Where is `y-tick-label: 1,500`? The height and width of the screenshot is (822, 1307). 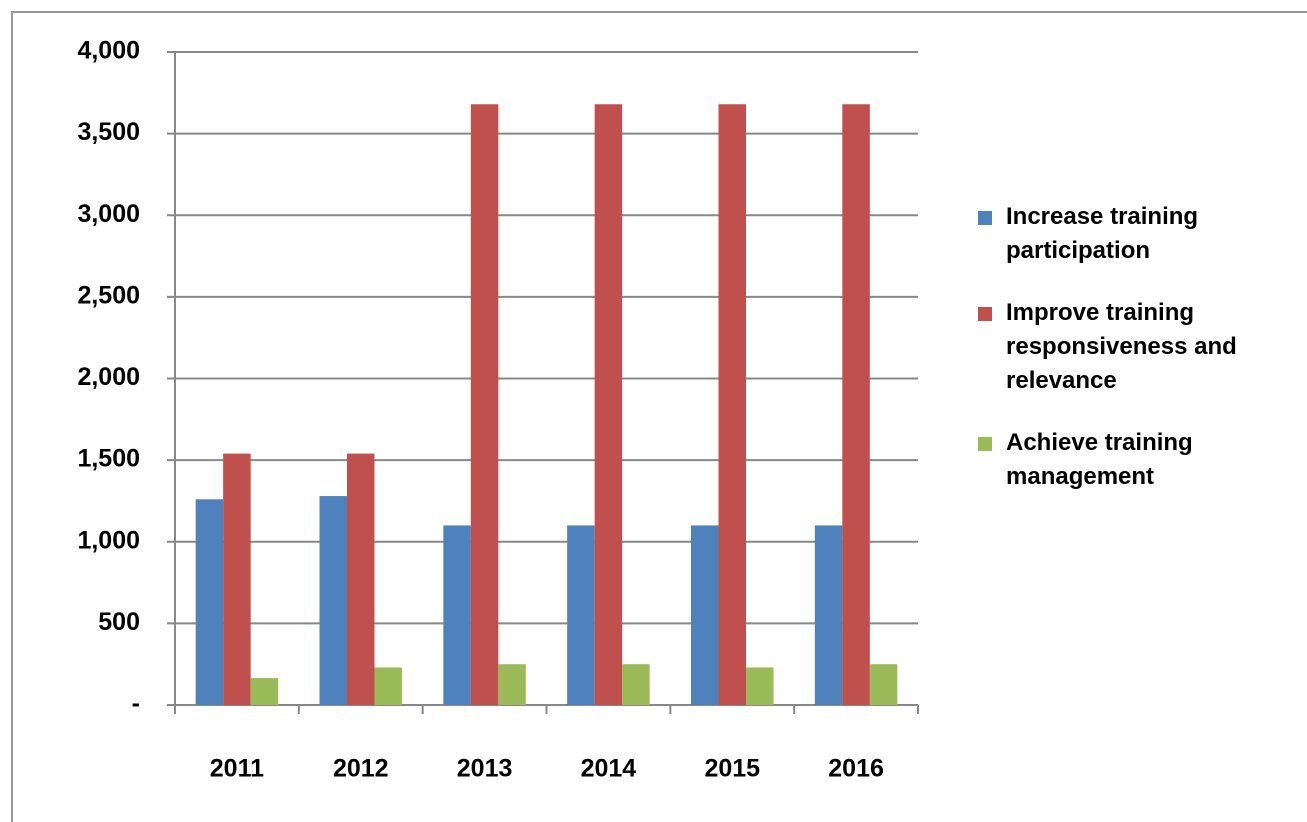 y-tick-label: 1,500 is located at coordinates (108, 459).